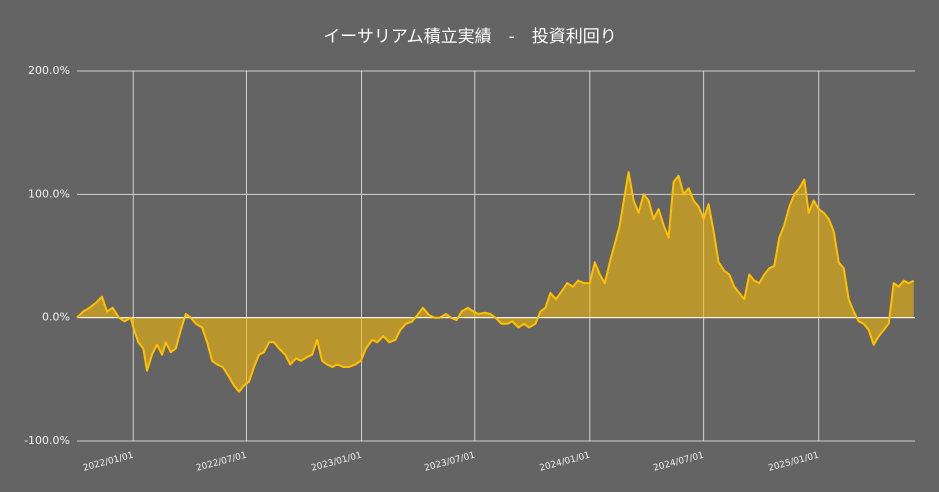  Describe the element at coordinates (449, 462) in the screenshot. I see `x-tick-label: 2023/07/01` at that location.